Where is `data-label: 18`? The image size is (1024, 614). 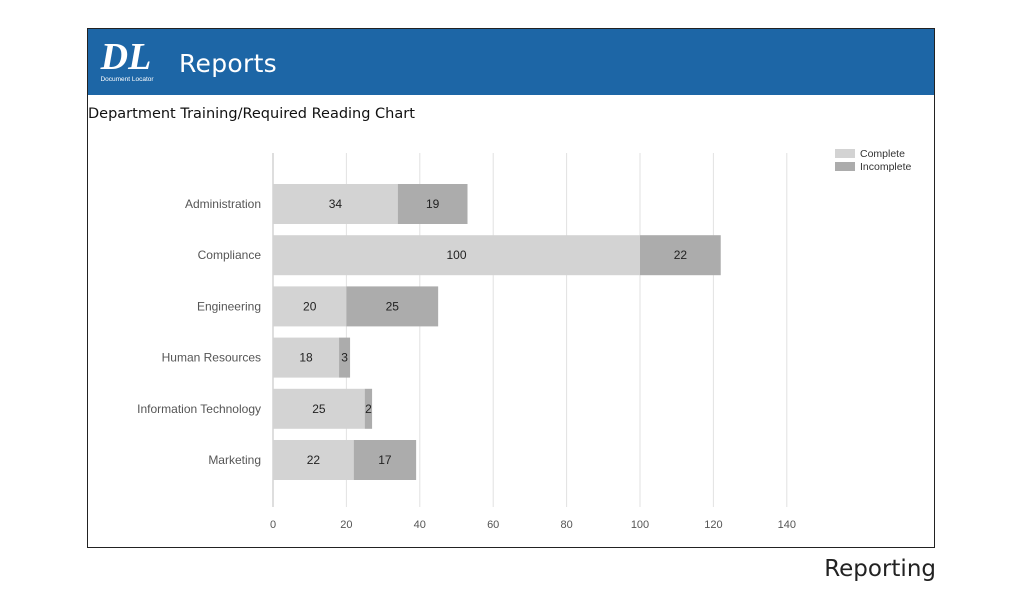
data-label: 18 is located at coordinates (306, 358).